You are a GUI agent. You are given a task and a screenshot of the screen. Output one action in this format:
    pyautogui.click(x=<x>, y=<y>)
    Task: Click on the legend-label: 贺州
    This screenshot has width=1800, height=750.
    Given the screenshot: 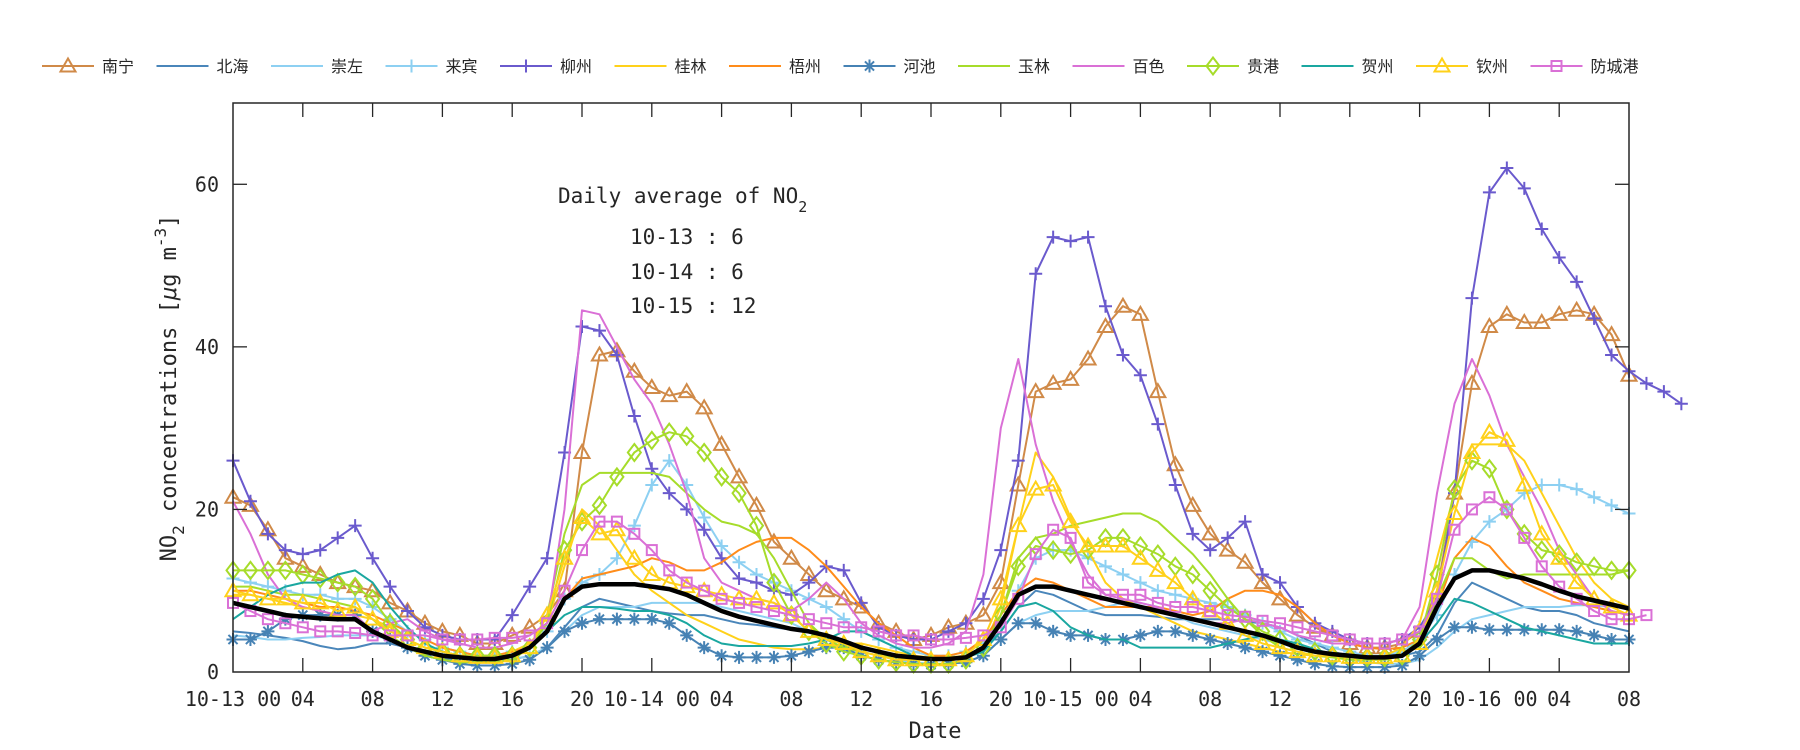 What is the action you would take?
    pyautogui.click(x=1378, y=66)
    